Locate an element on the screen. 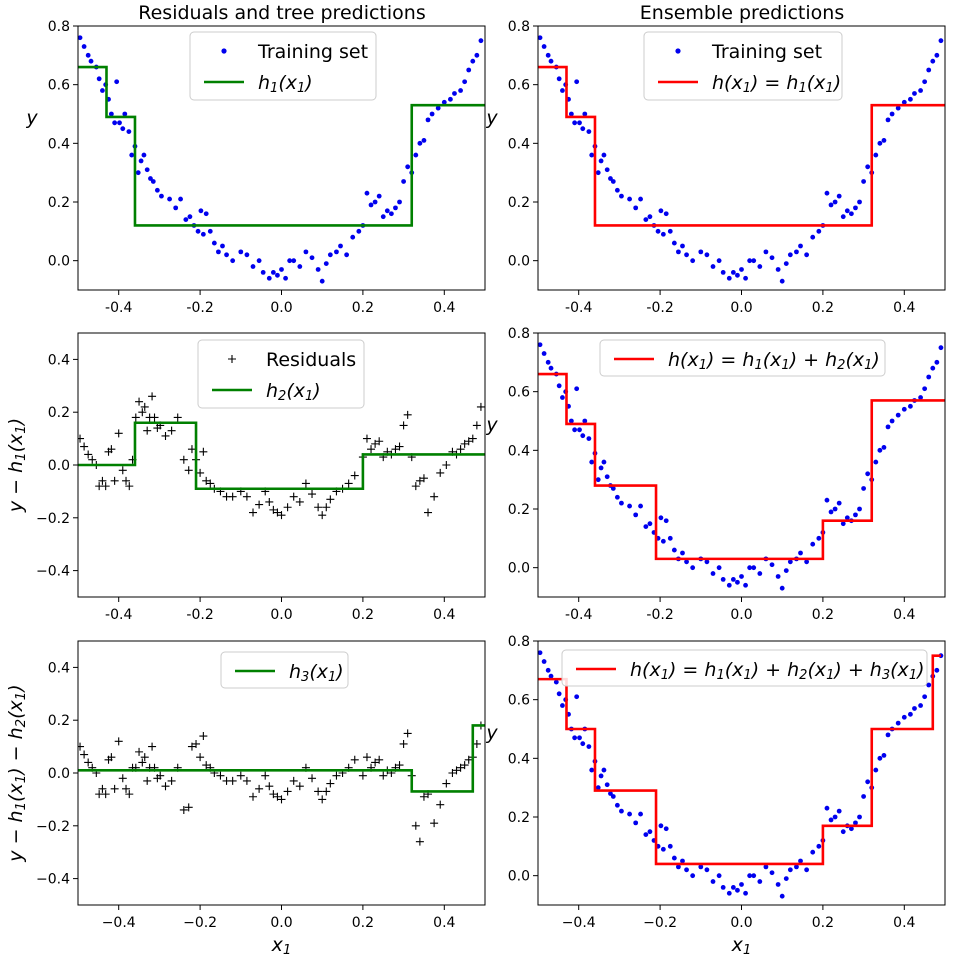 This screenshot has height=962, width=953. y-tick-label: 0.2 is located at coordinates (59, 203).